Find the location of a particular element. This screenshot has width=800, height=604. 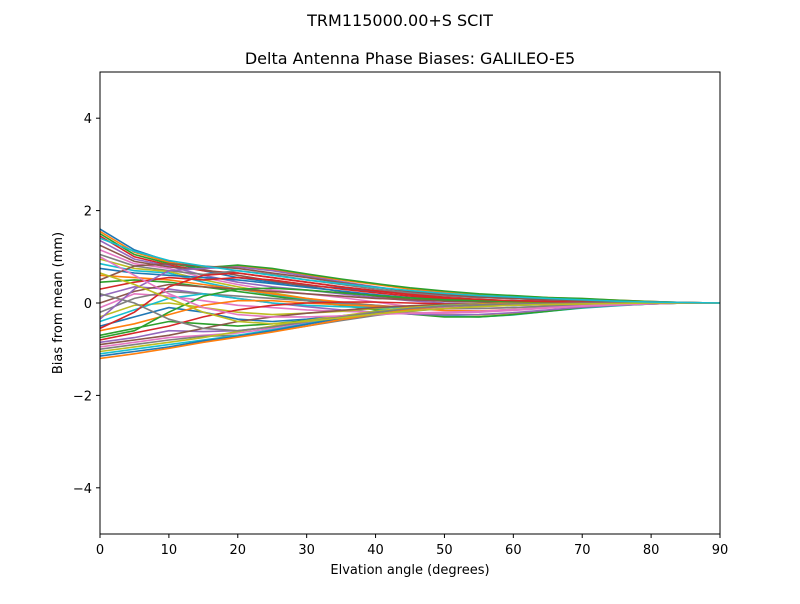

x-tick-label: 60 is located at coordinates (513, 550).